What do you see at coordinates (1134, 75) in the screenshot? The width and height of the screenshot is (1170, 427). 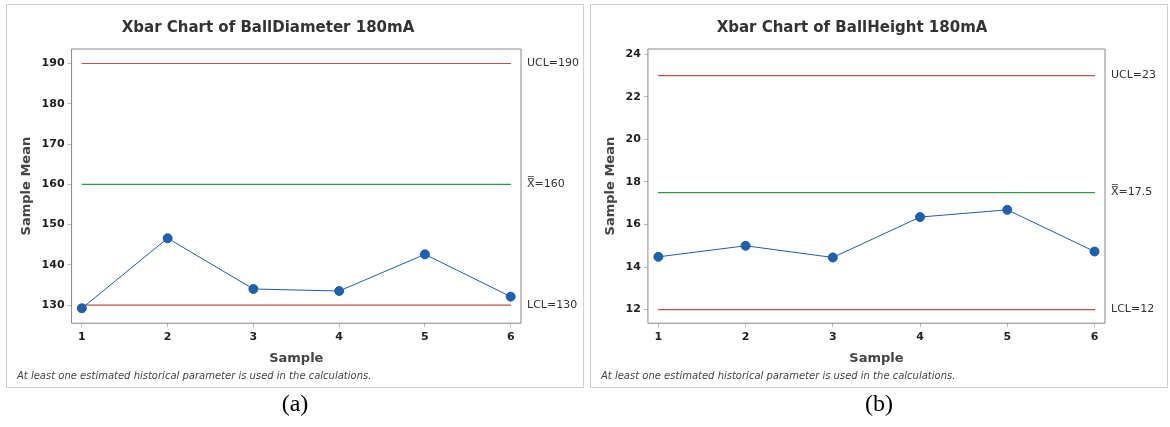 I see `ref-line-label: UCL=23` at bounding box center [1134, 75].